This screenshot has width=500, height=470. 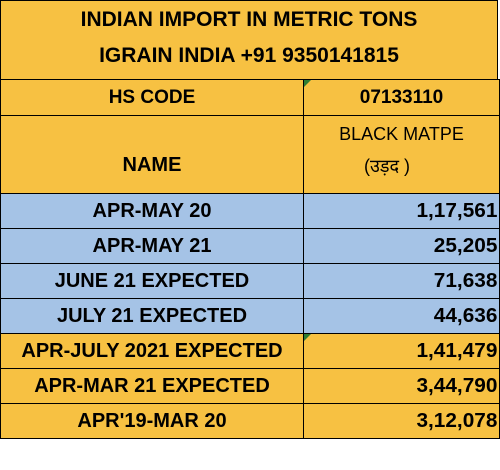 What do you see at coordinates (457, 350) in the screenshot?
I see `row-value: 1,41,479` at bounding box center [457, 350].